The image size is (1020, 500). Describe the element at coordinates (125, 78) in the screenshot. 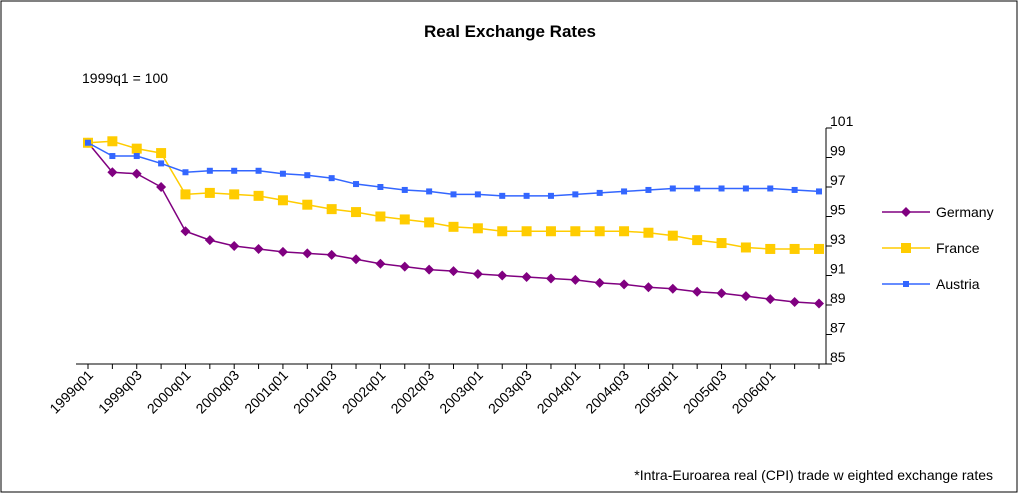

I see `subtitle: 1999q1 = 100` at that location.